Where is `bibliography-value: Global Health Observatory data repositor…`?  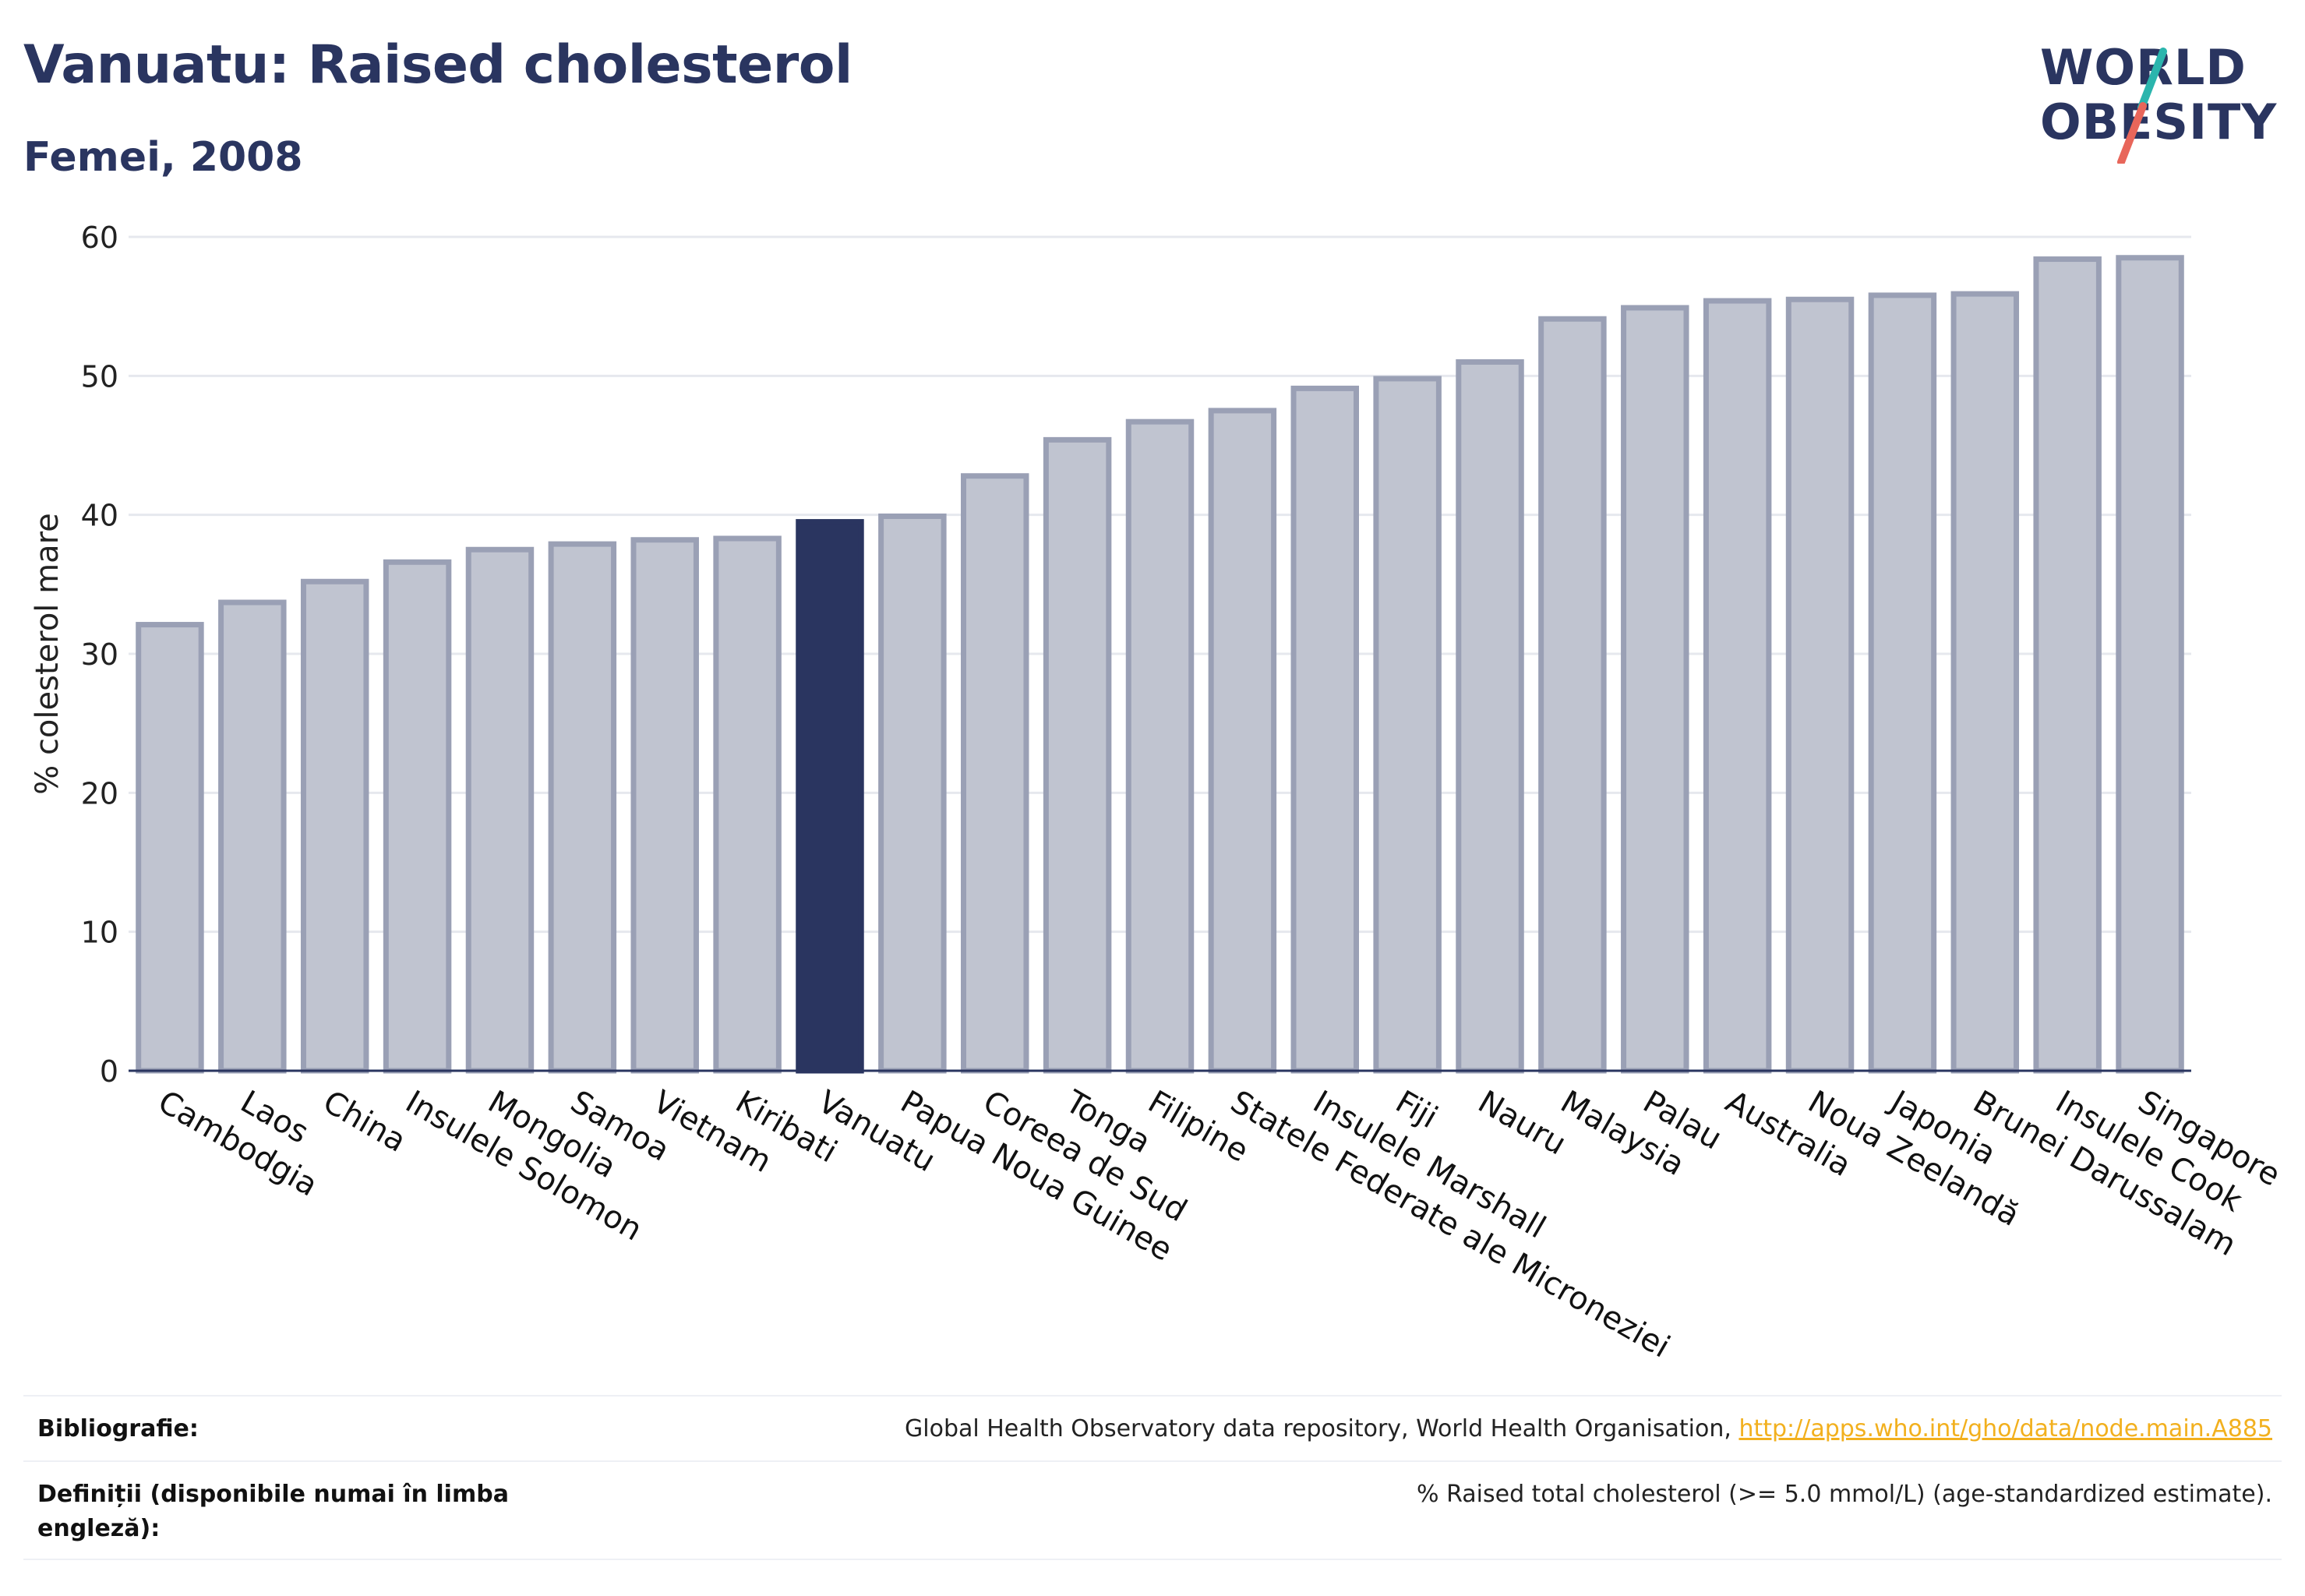
bibliography-value: Global Health Observatory data repositor… is located at coordinates (1588, 1429).